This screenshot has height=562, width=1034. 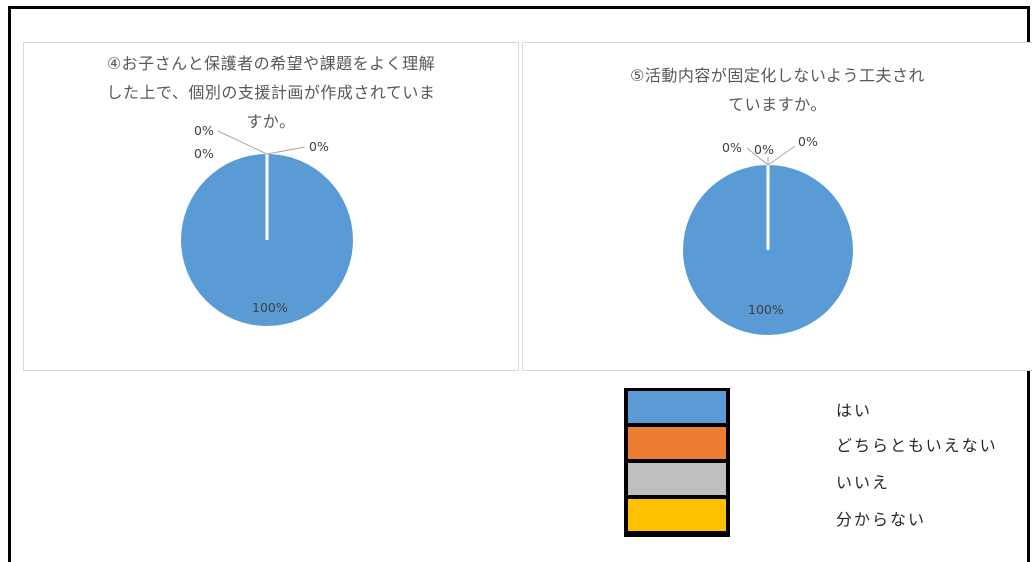 I want to click on legend-swatch-no, so click(x=677, y=479).